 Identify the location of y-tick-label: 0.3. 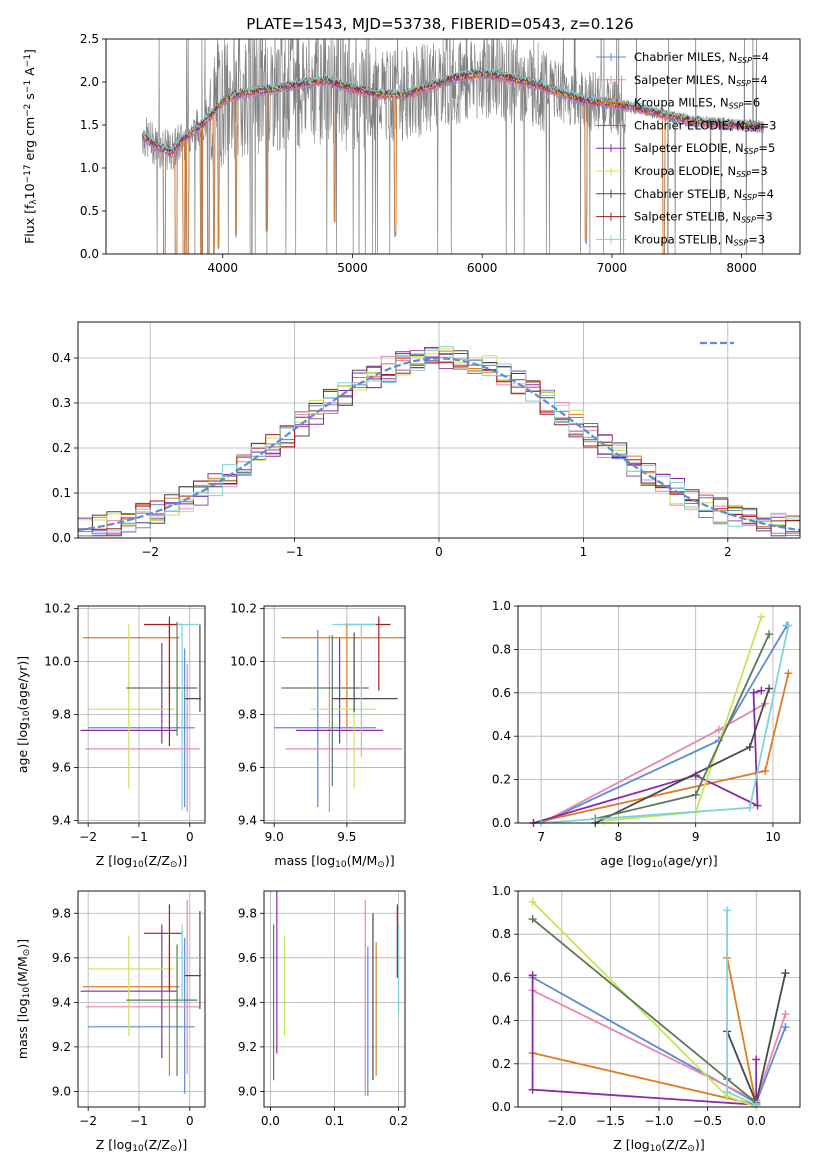
(61, 403).